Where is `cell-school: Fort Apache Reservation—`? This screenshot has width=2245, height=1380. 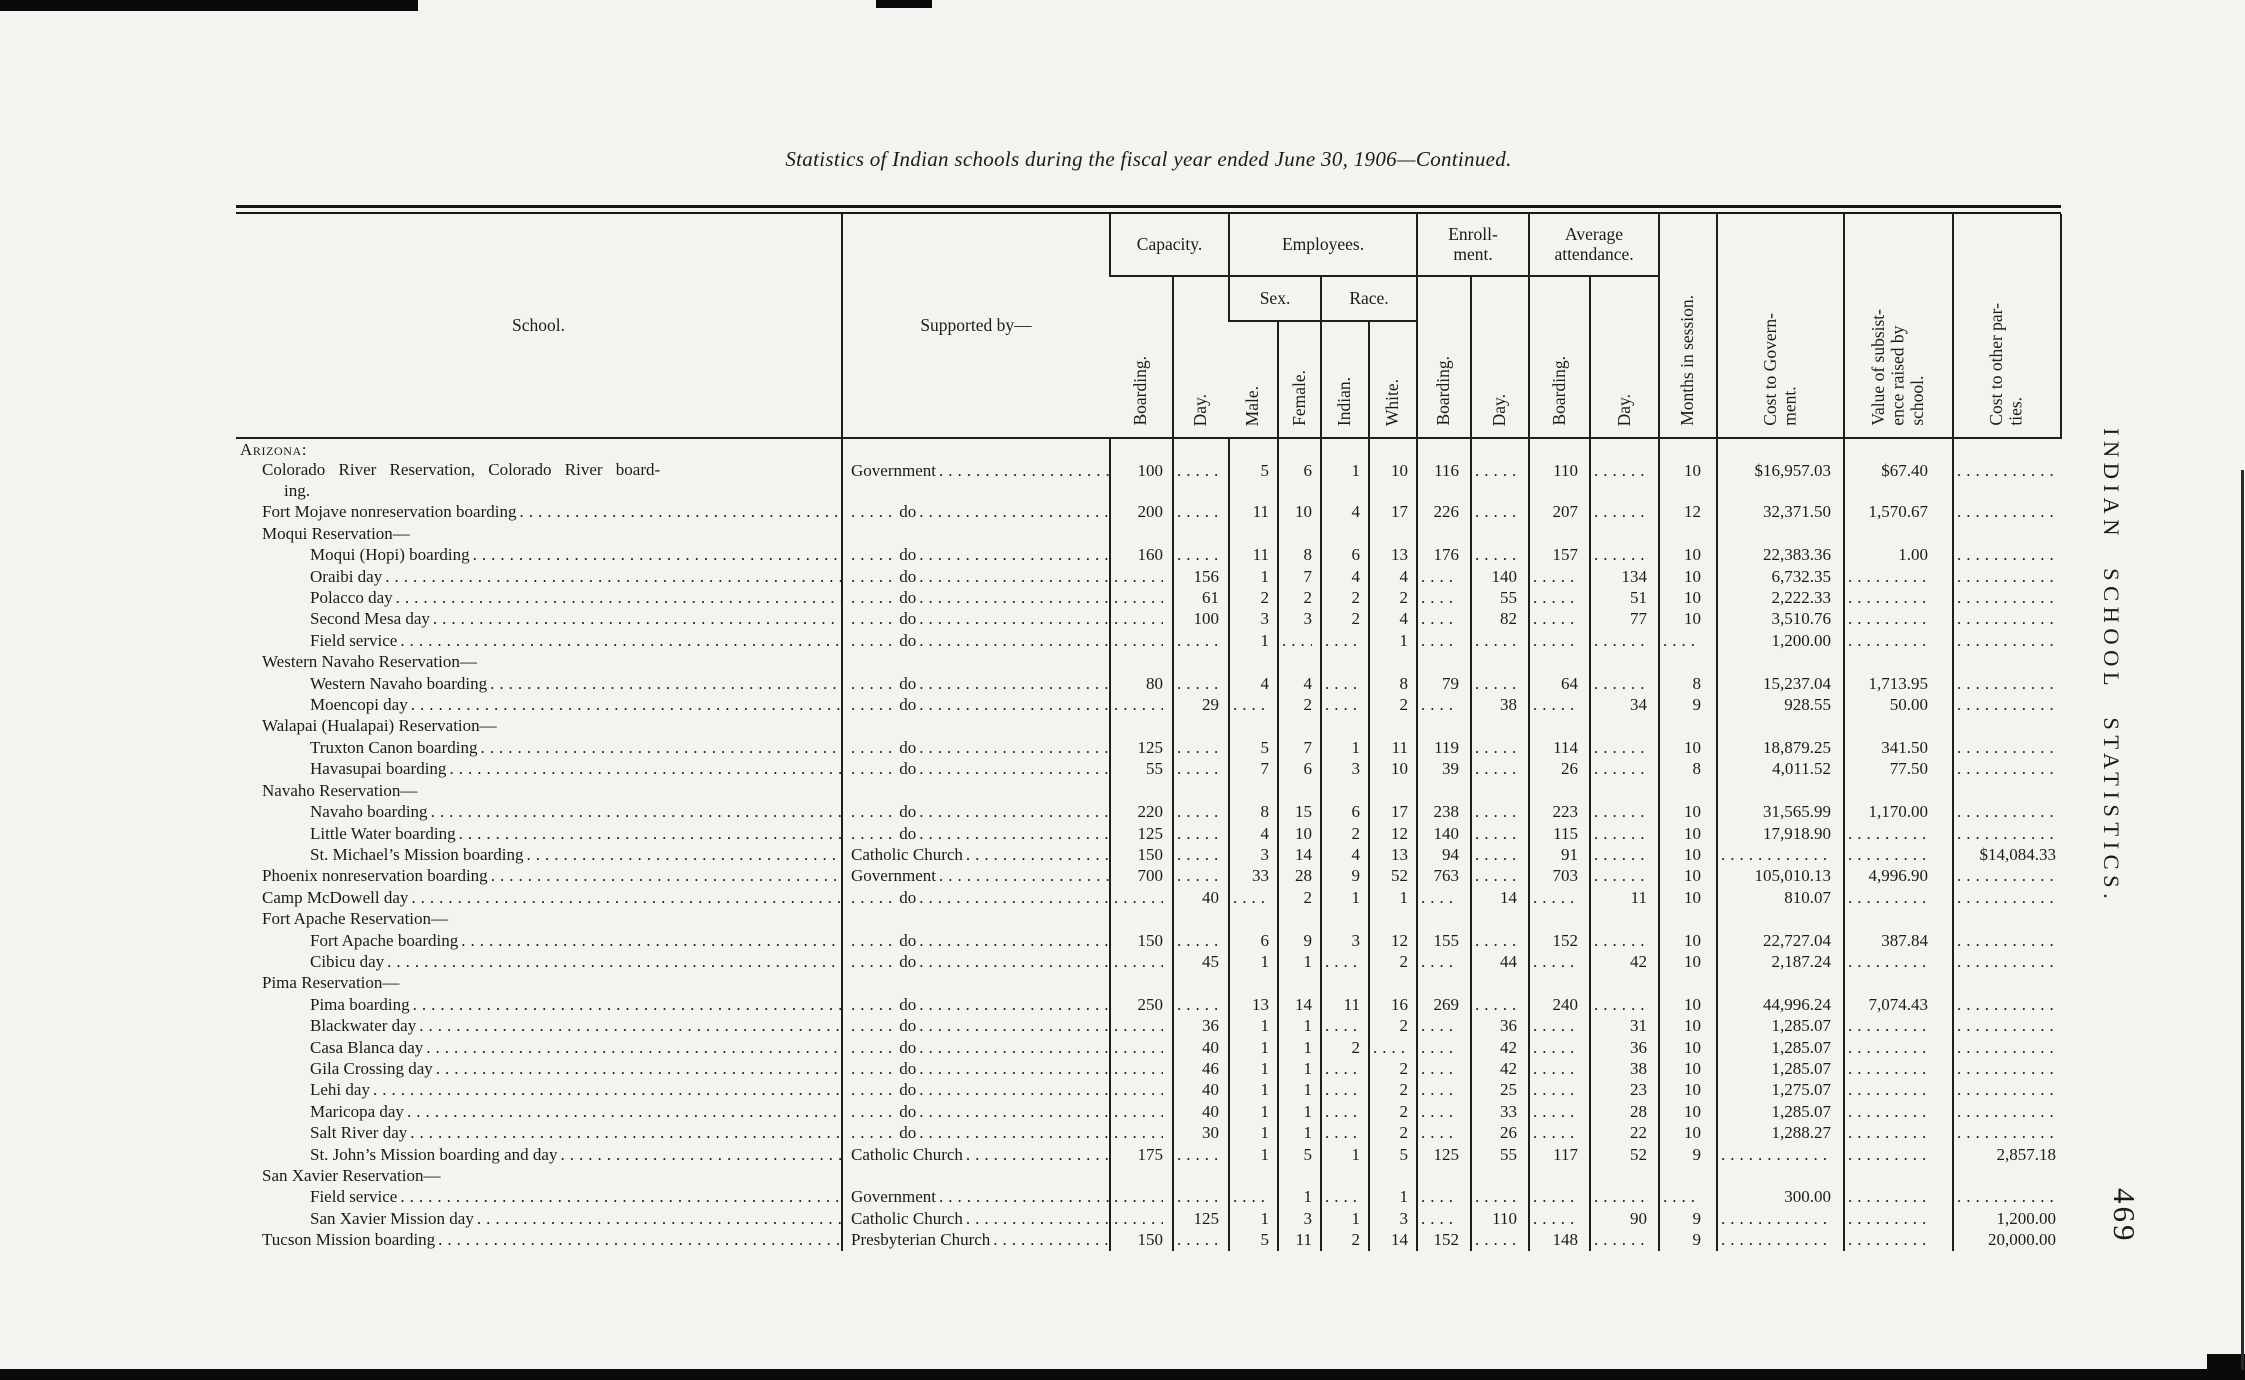
cell-school: Fort Apache Reservation— is located at coordinates (355, 919).